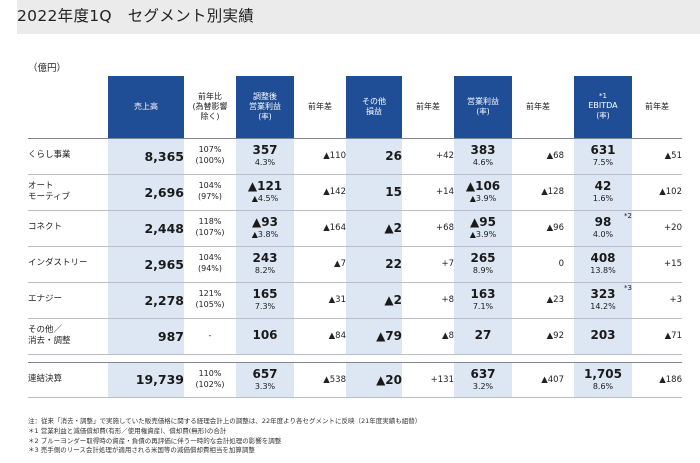  What do you see at coordinates (538, 264) in the screenshot?
I see `op-diff: 0` at bounding box center [538, 264].